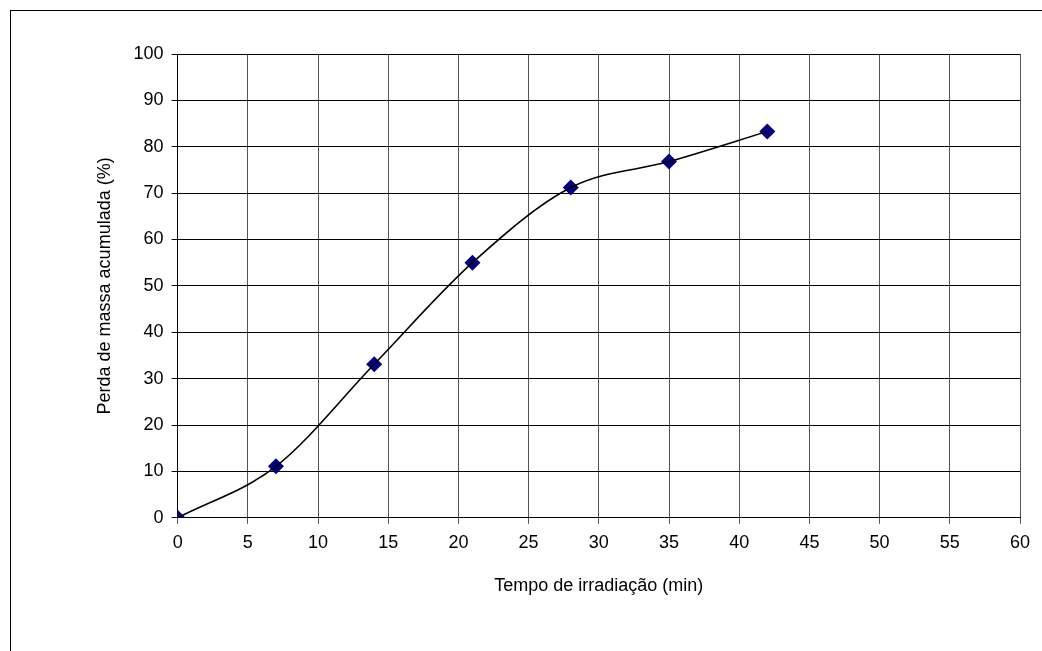  What do you see at coordinates (739, 541) in the screenshot?
I see `x-tick-label: 40` at bounding box center [739, 541].